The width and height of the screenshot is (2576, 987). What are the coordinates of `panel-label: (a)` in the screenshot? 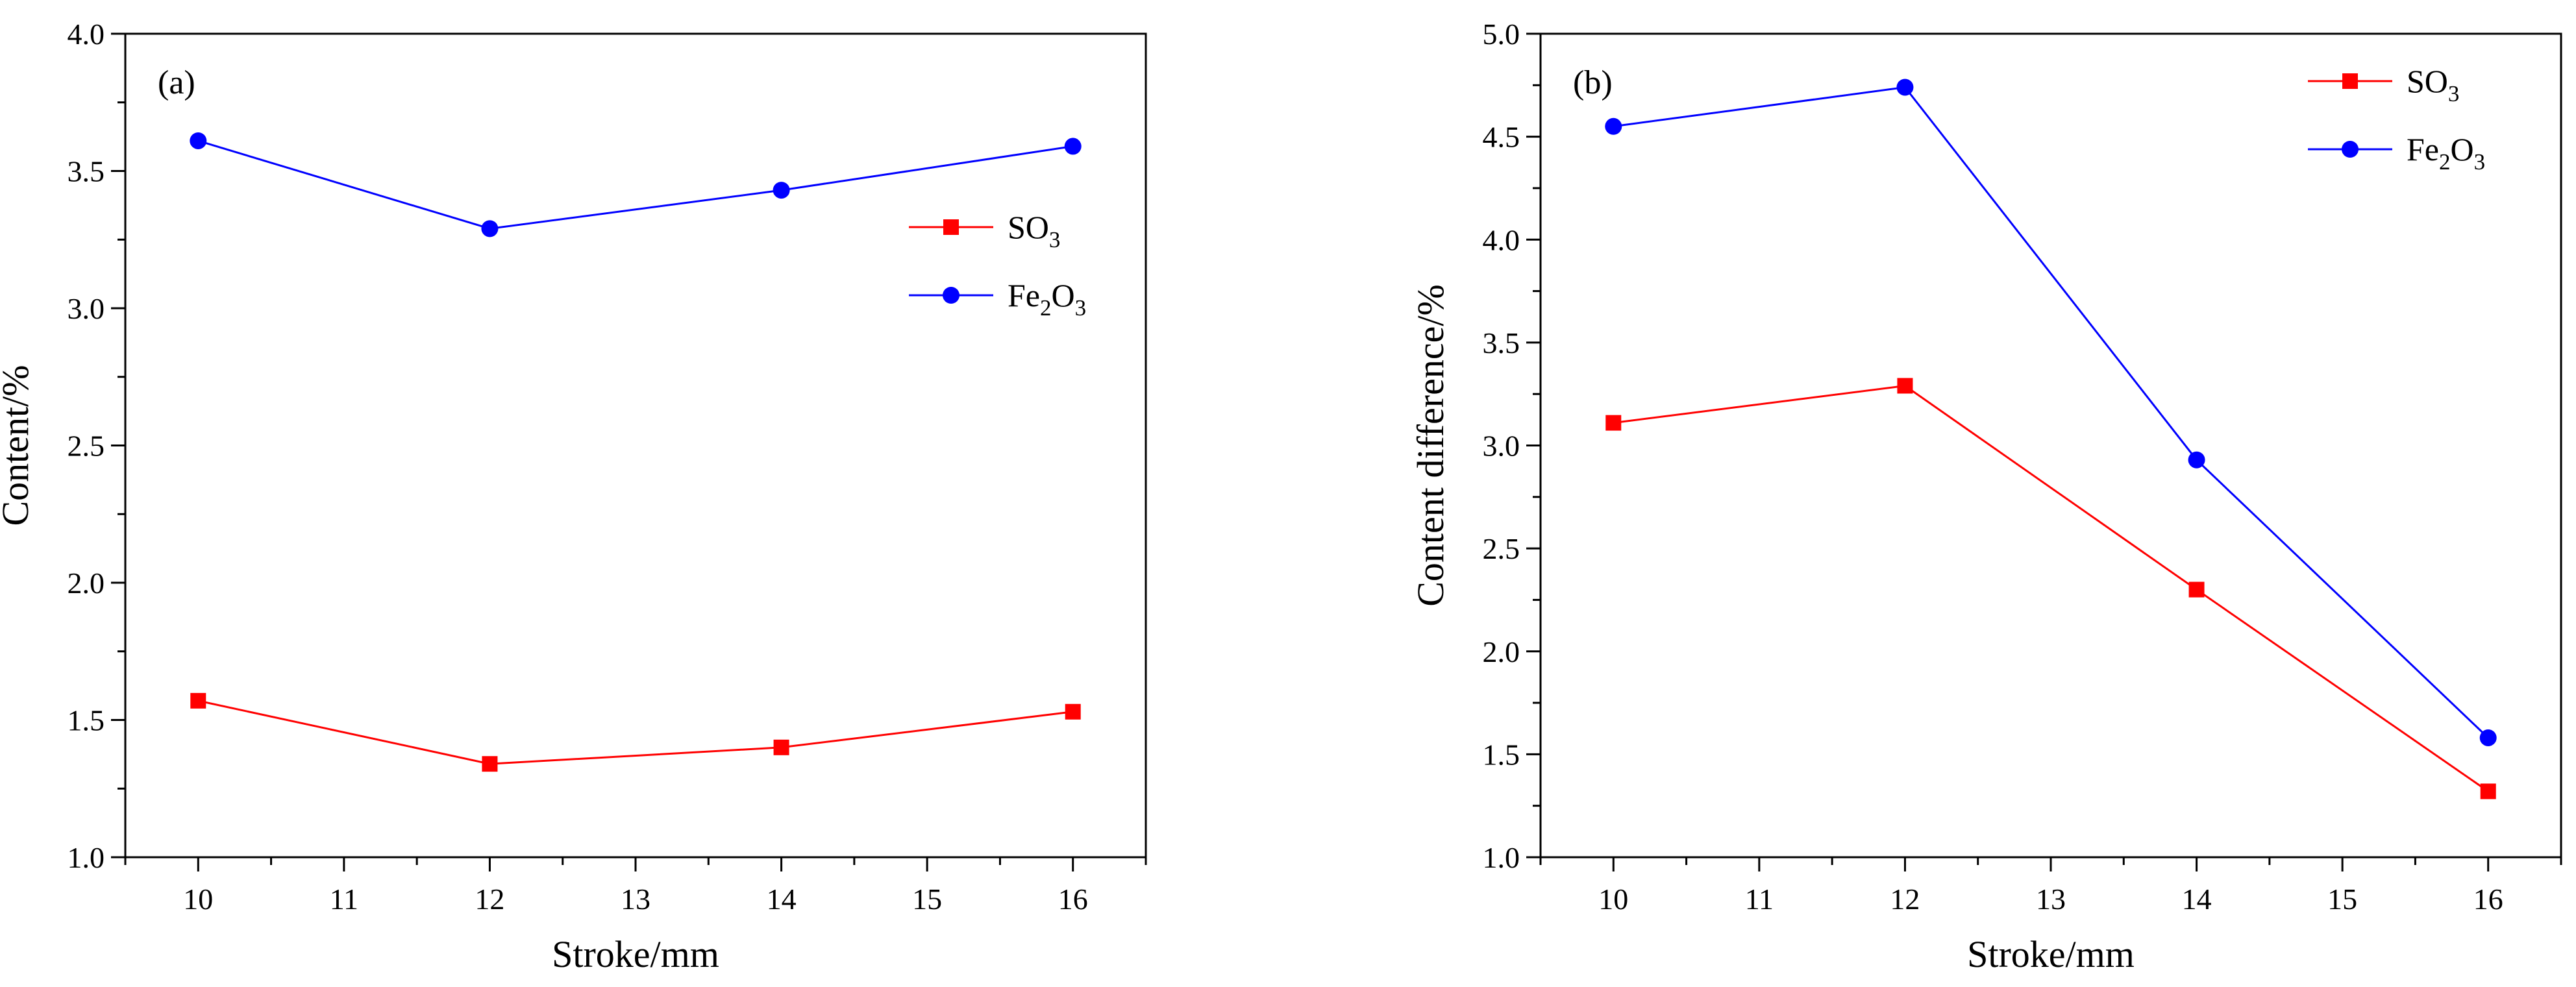 It's located at (176, 82).